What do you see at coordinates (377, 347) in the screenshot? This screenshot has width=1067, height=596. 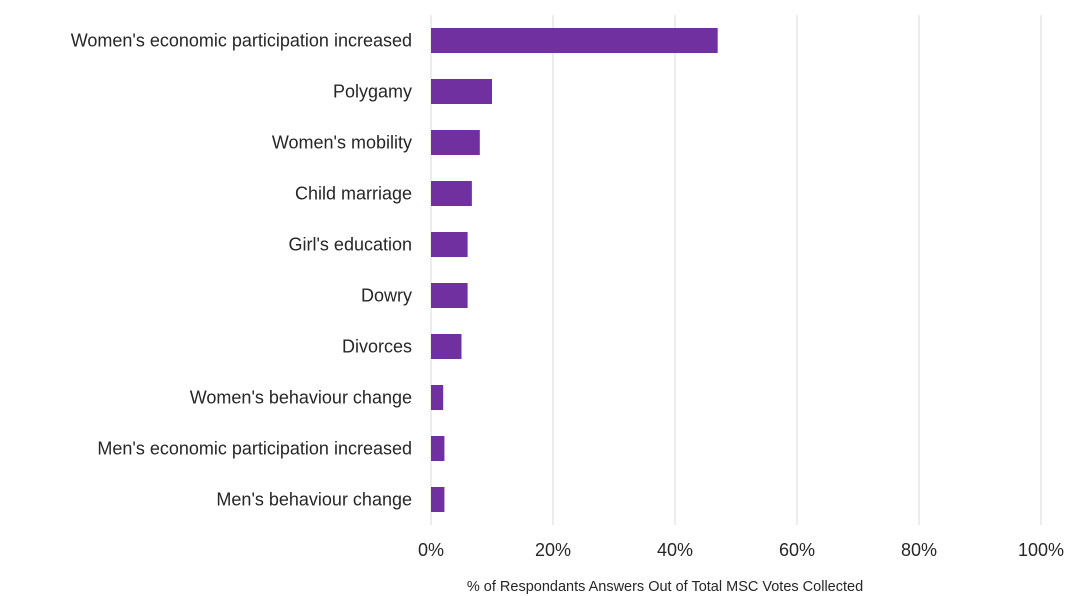 I see `category-label: Divorces` at bounding box center [377, 347].